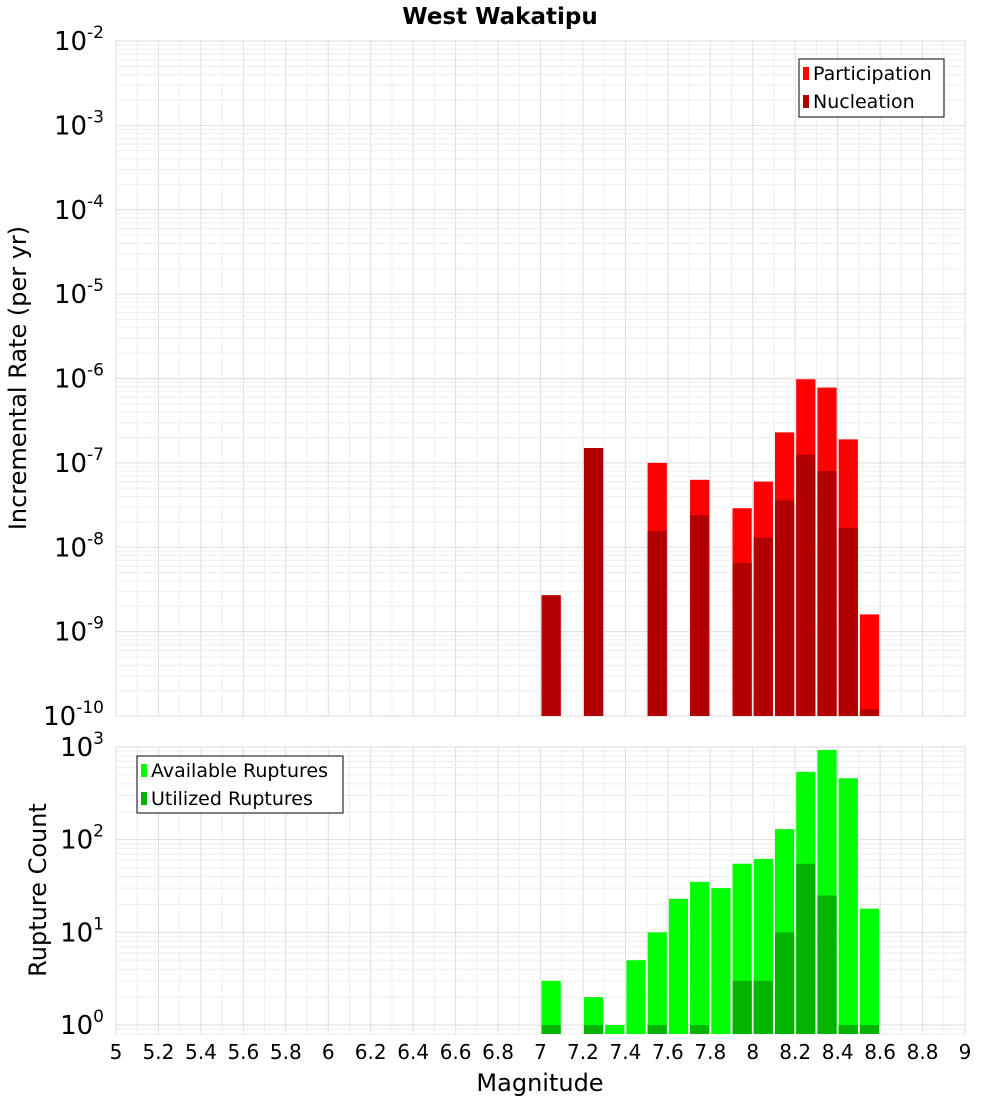 This screenshot has width=1000, height=1100. What do you see at coordinates (838, 1052) in the screenshot?
I see `magnitude-tick-label: 8.4` at bounding box center [838, 1052].